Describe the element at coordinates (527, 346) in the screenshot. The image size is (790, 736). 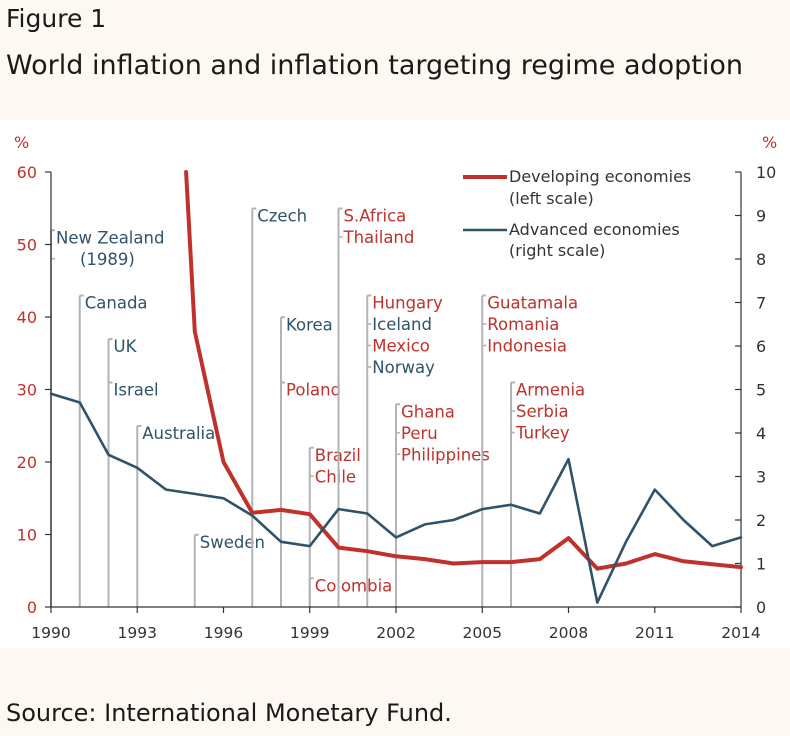
I see `adoption-label: Indonesia` at that location.